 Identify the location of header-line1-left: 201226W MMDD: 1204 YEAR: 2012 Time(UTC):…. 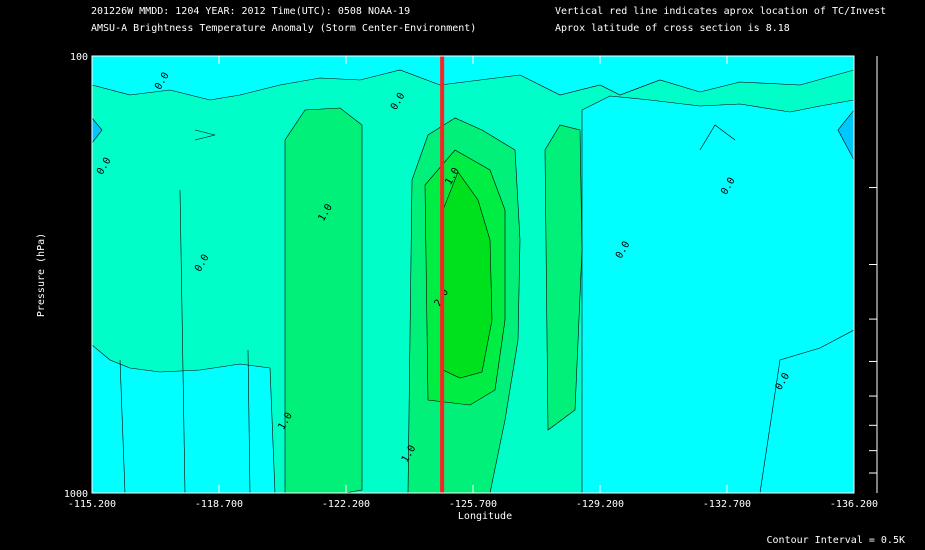
(251, 11).